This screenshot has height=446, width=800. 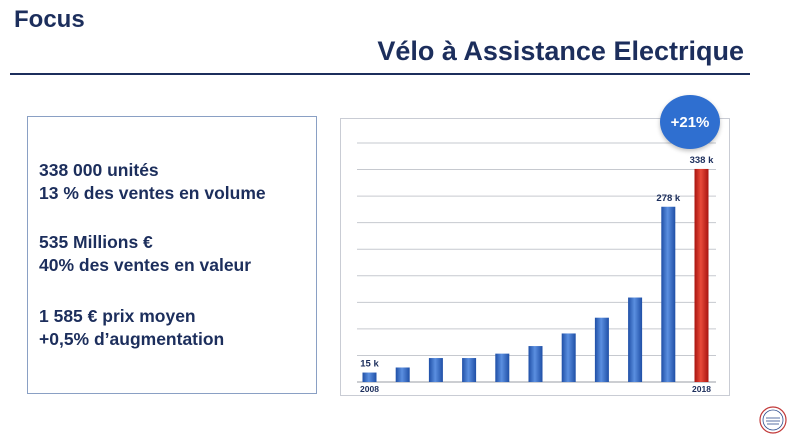 I want to click on units-figure: 338 000 unités 13 % des ventes en volume, so click(x=152, y=182).